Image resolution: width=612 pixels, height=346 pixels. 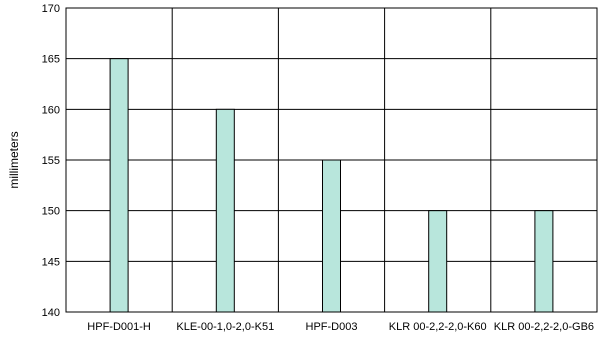 What do you see at coordinates (51, 60) in the screenshot?
I see `y-tick-label: 165` at bounding box center [51, 60].